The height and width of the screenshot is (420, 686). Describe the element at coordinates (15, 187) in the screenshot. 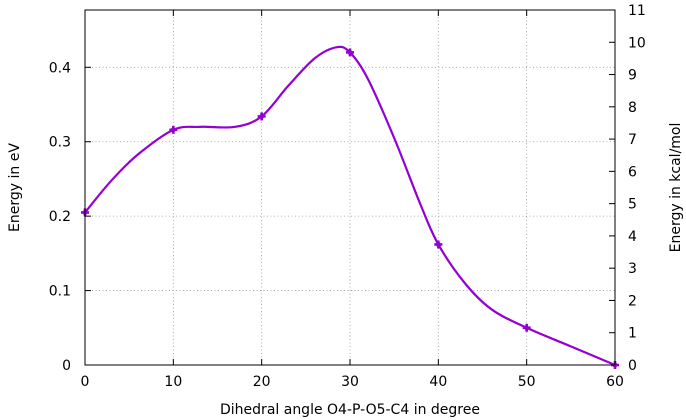

I see `y-axis-title: Energy in eV` at that location.